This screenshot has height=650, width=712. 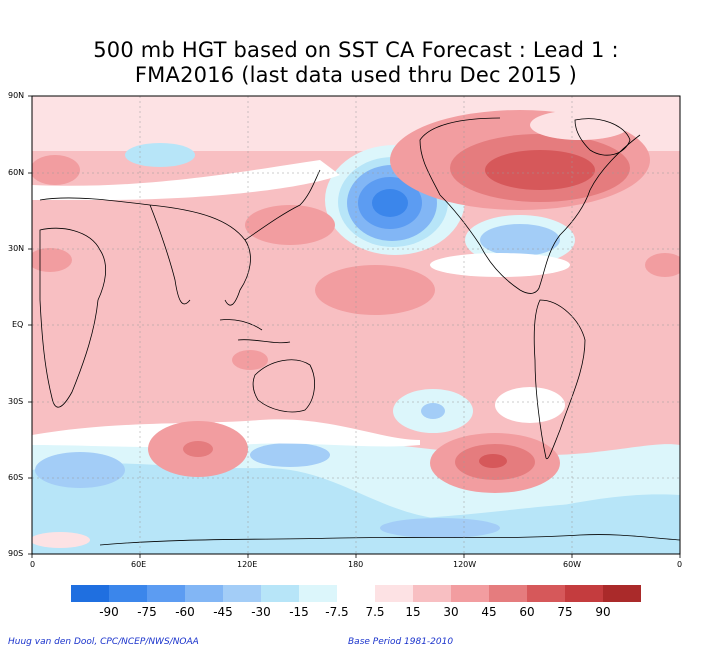 I want to click on lon-label: 120W, so click(x=465, y=564).